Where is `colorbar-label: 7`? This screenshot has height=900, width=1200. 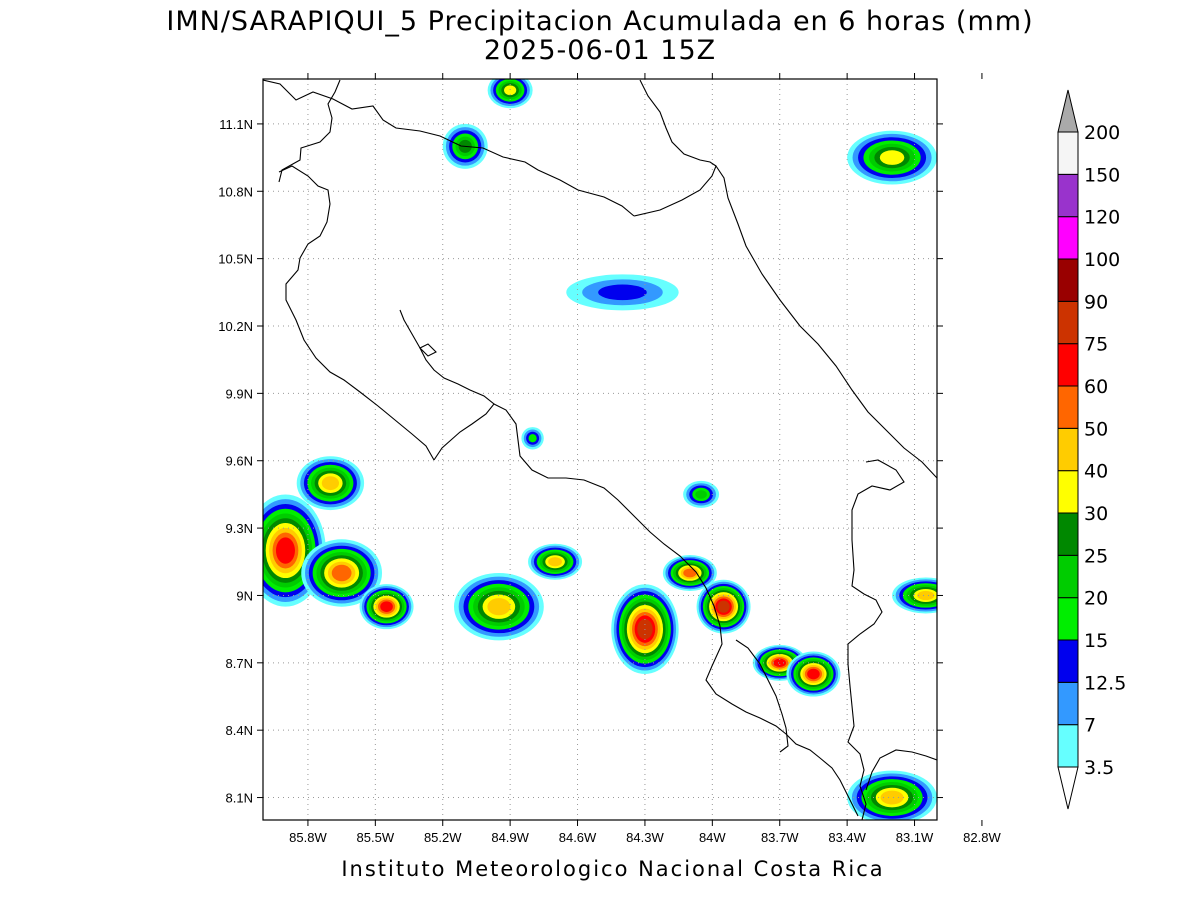
colorbar-label: 7 is located at coordinates (1090, 726).